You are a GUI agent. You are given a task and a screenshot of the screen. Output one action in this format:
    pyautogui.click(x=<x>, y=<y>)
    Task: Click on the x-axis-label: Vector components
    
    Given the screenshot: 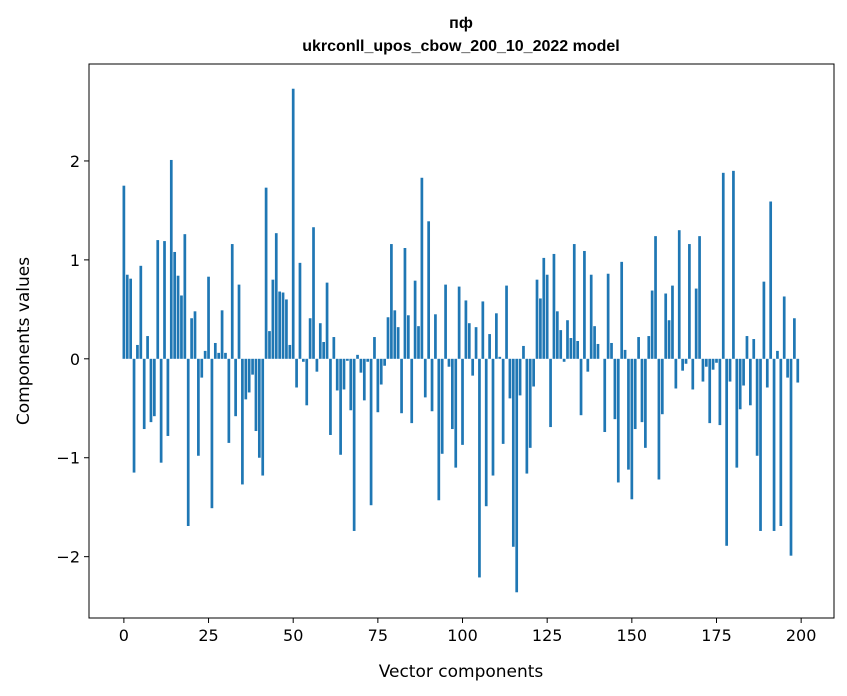 What is the action you would take?
    pyautogui.click(x=461, y=672)
    